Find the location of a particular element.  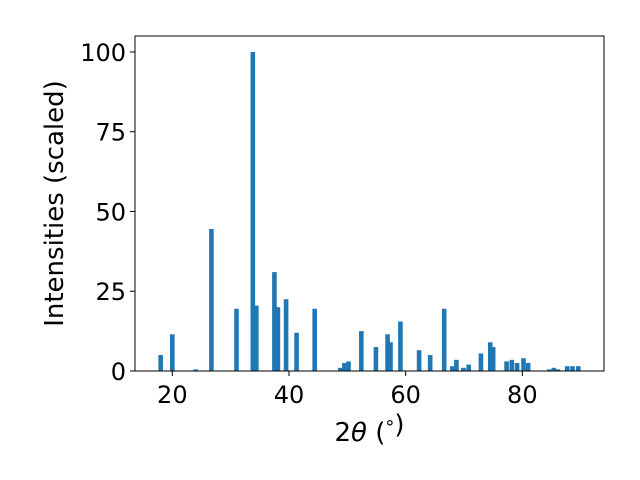

y-tick-label: 0 is located at coordinates (118, 372).